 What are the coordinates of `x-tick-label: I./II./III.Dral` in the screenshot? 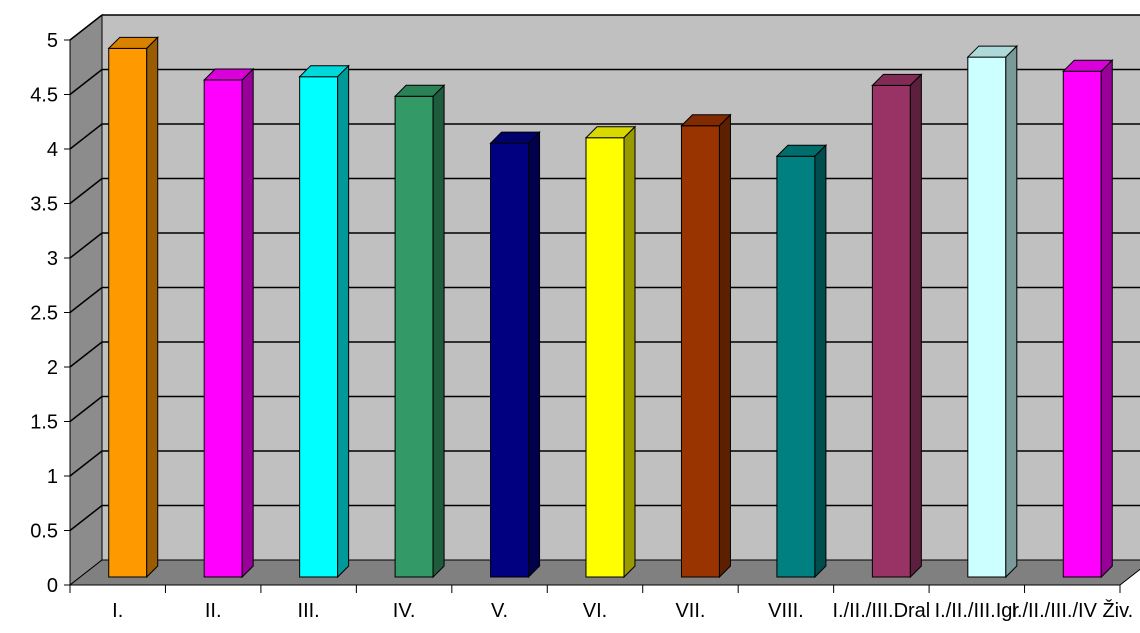 It's located at (881, 611).